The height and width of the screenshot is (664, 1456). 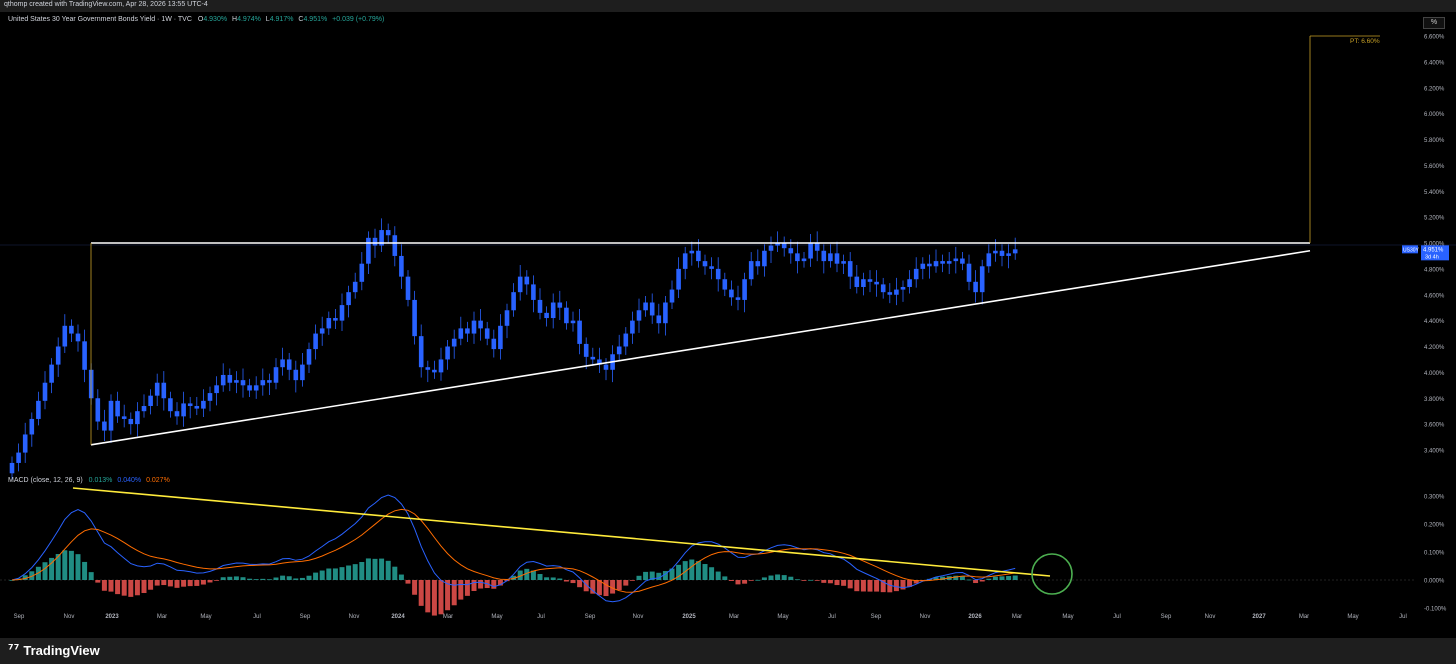 What do you see at coordinates (1434, 23) in the screenshot?
I see `percent-scale-button: %` at bounding box center [1434, 23].